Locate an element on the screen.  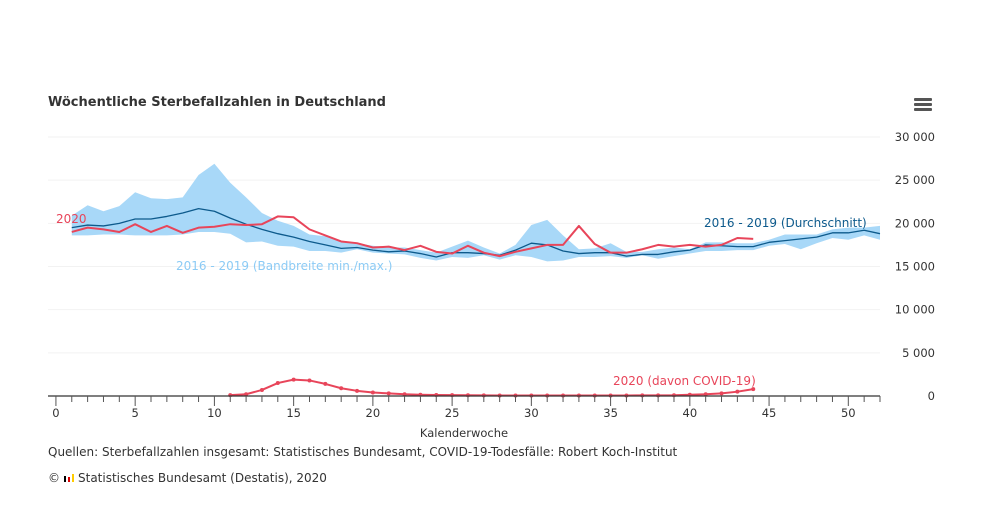
x-tick-label: 15 is located at coordinates (293, 413).